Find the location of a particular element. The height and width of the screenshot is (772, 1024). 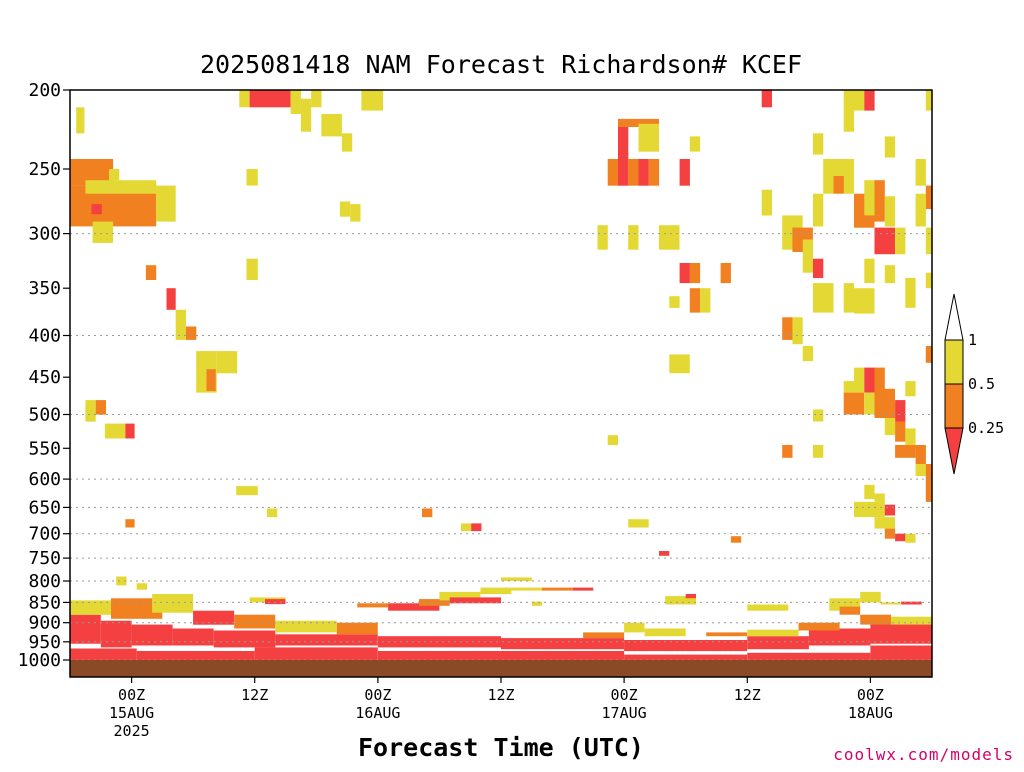

colorbar: 1 0.5 0.25 is located at coordinates (974, 384).